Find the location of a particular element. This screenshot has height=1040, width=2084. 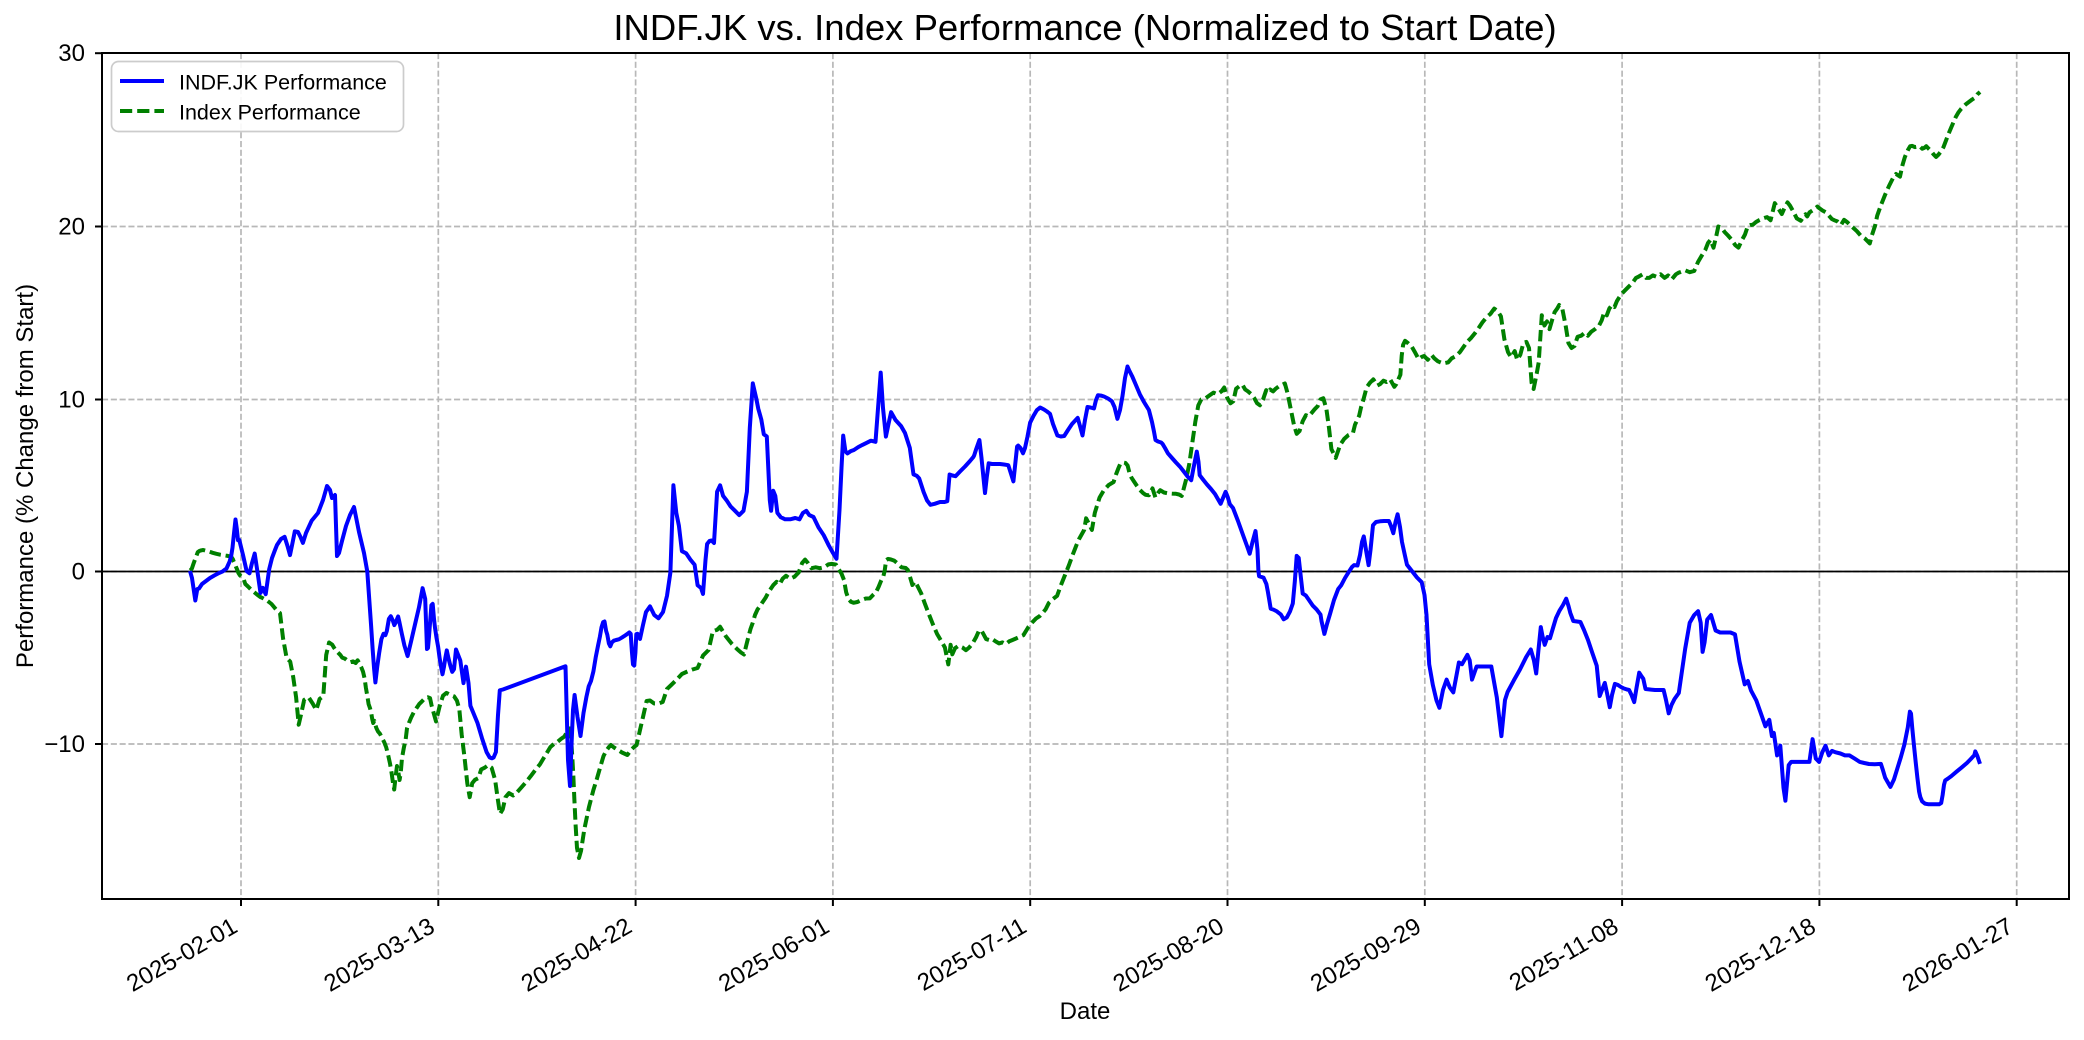

svg-text: Date is located at coordinates (1085, 1011).